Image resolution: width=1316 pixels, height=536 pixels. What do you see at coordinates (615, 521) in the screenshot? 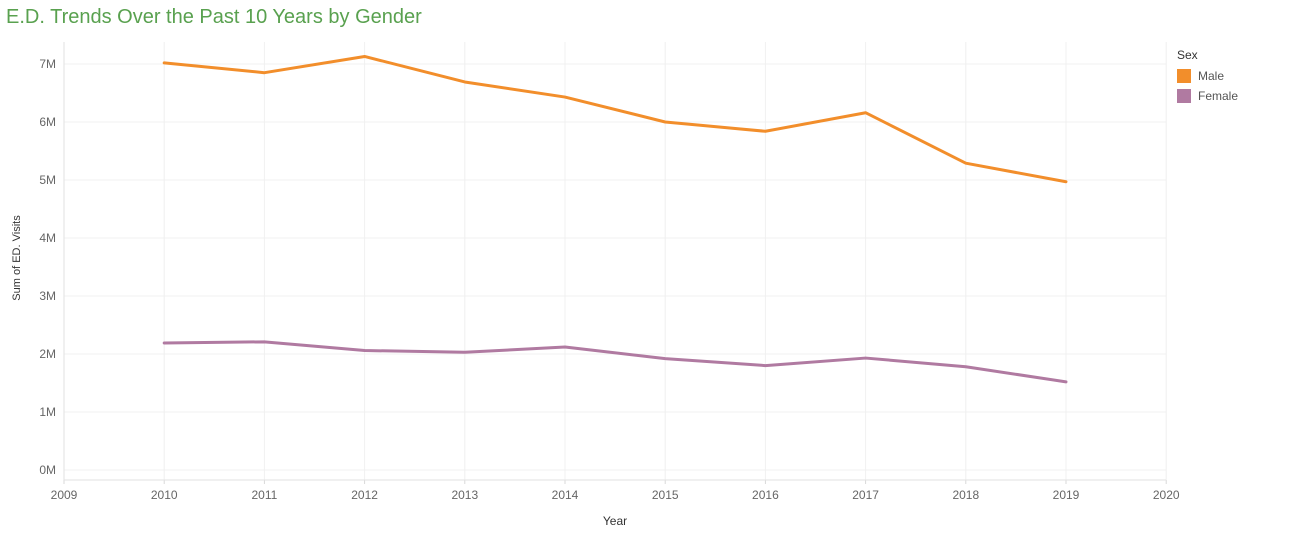
I see `x-axis-label: Year` at bounding box center [615, 521].